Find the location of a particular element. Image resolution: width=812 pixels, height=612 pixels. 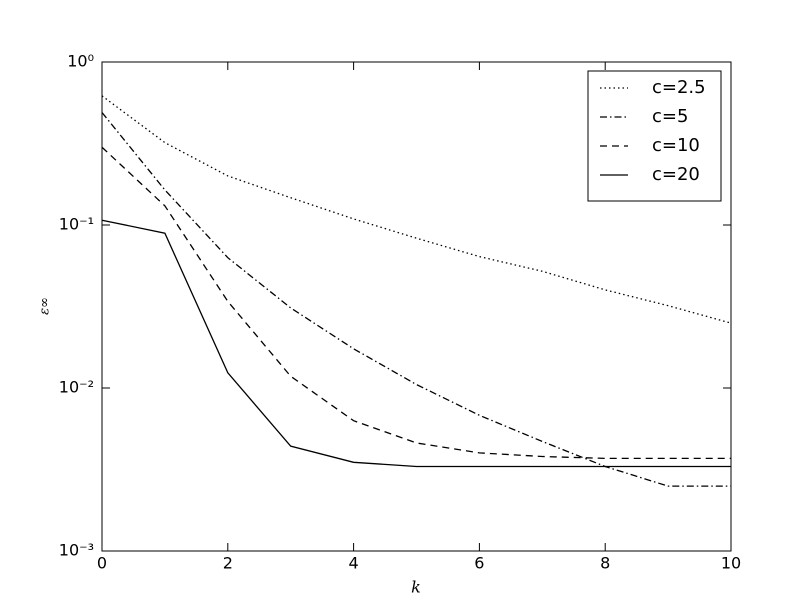

y-tick-label: 10⁻³ is located at coordinates (76, 550).